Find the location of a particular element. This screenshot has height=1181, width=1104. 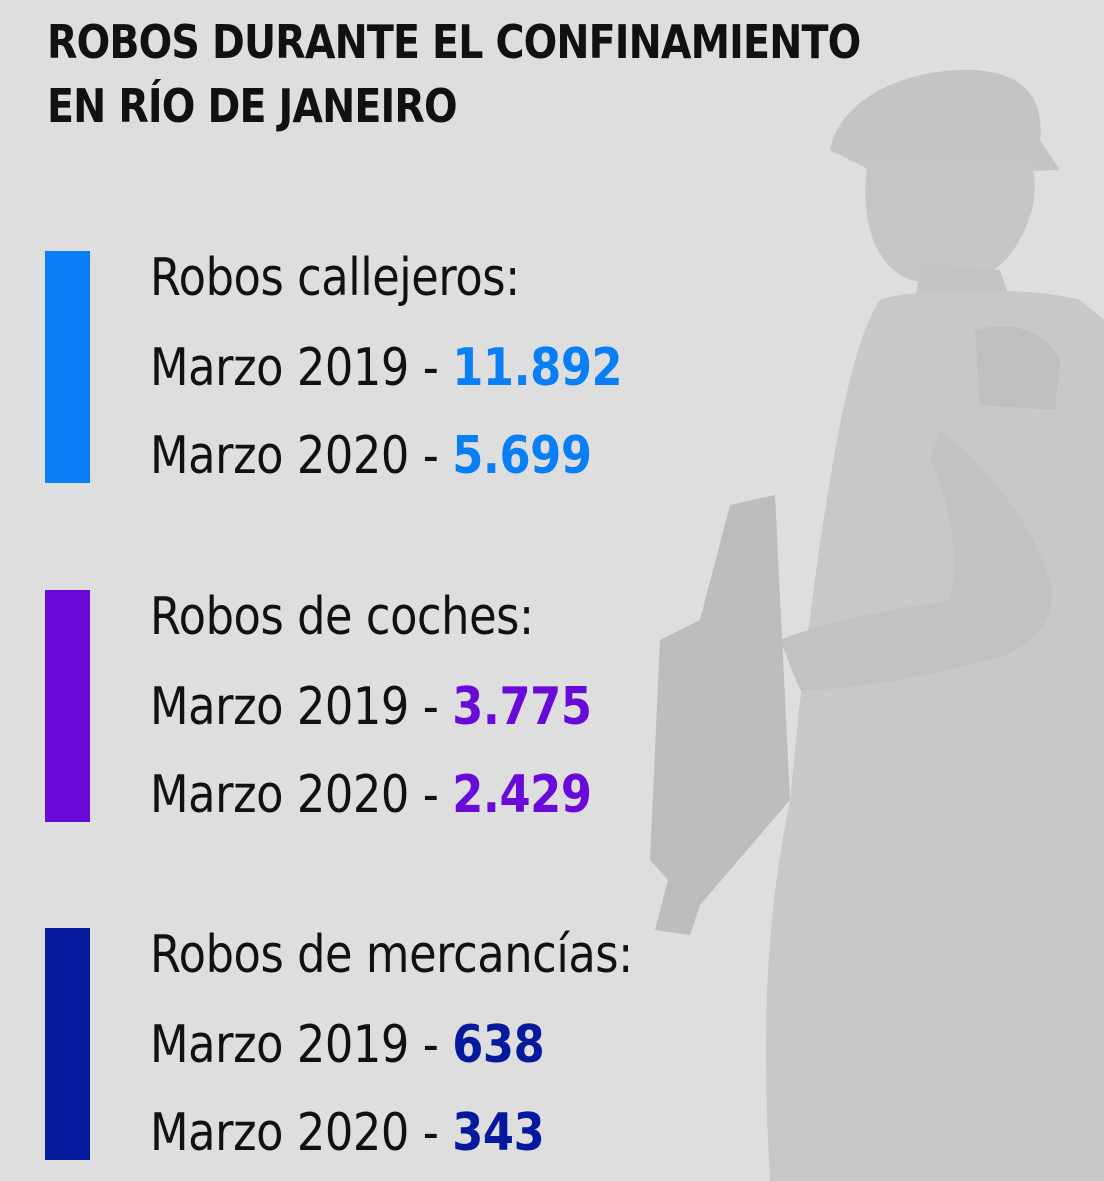

stat-row-2020: Marzo 2020 - 5.699 is located at coordinates (386, 456).